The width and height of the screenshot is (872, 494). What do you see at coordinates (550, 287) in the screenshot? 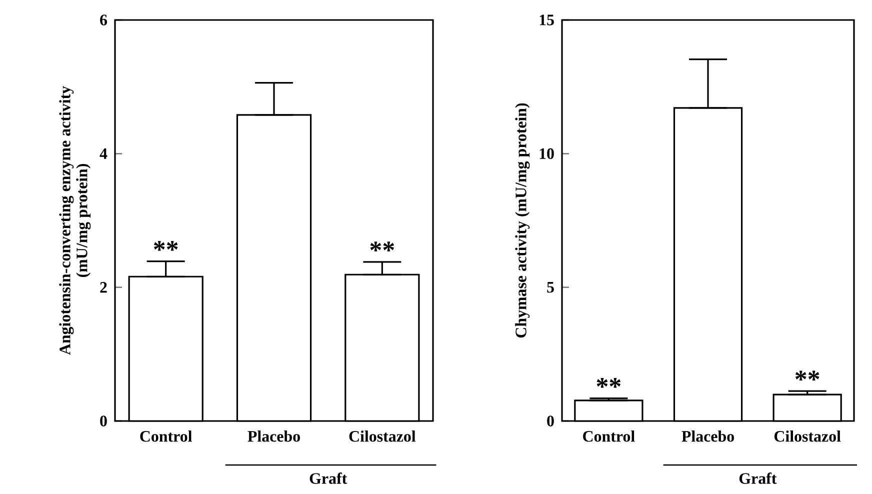
I see `y-tick-label: 5` at bounding box center [550, 287].